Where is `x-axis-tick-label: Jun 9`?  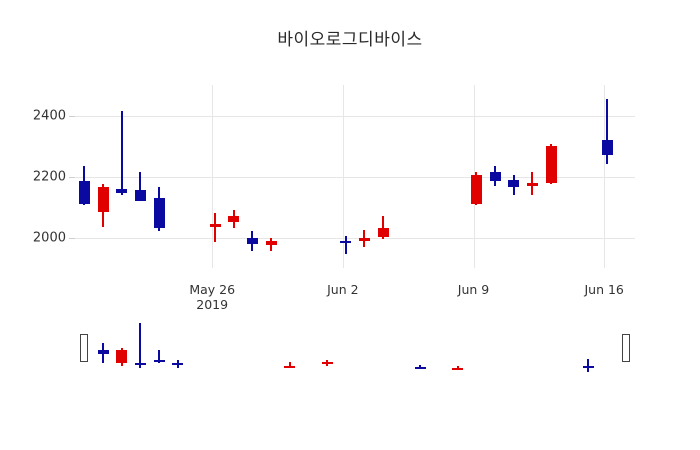
x-axis-tick-label: Jun 9 is located at coordinates (473, 289).